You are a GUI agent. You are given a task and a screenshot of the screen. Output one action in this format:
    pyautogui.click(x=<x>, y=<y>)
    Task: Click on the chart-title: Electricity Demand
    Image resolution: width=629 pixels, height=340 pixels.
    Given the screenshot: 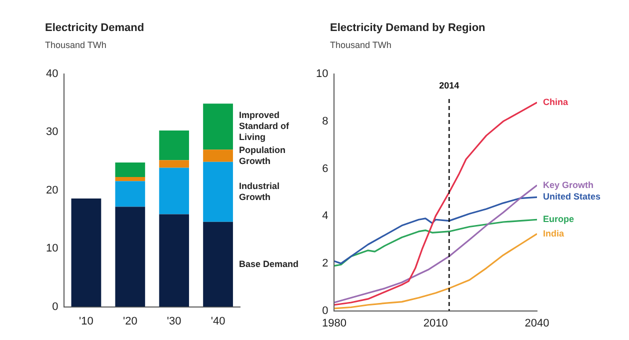 What is the action you would take?
    pyautogui.click(x=94, y=28)
    